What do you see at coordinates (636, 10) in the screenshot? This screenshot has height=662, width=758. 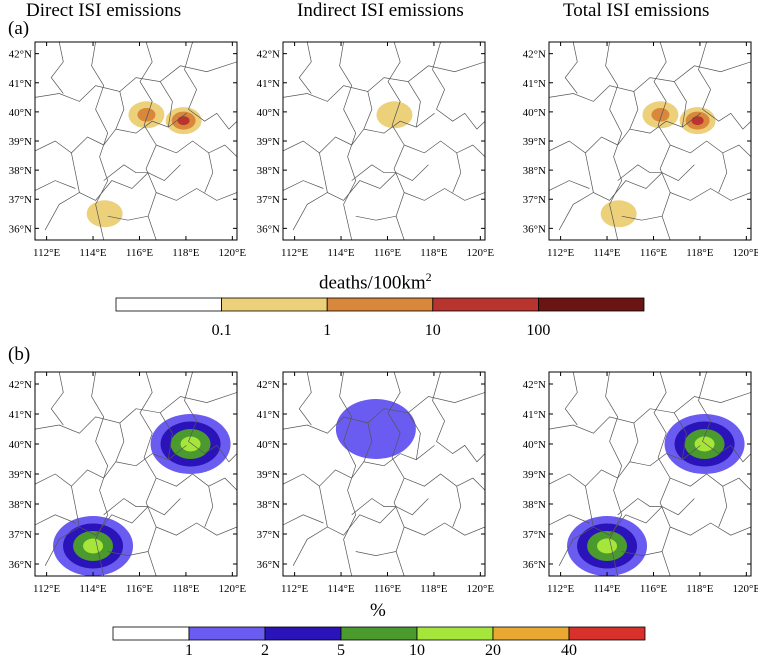 I see `column-title-total: Total ISI emissions` at bounding box center [636, 10].